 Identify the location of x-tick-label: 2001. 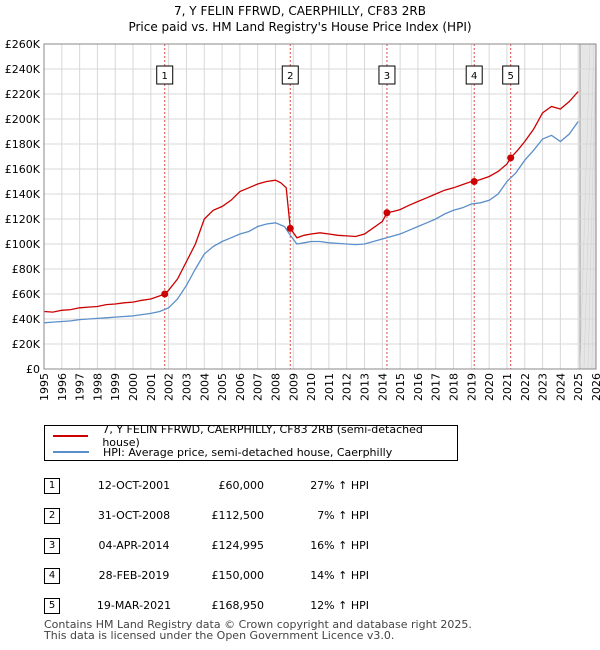
(151, 387).